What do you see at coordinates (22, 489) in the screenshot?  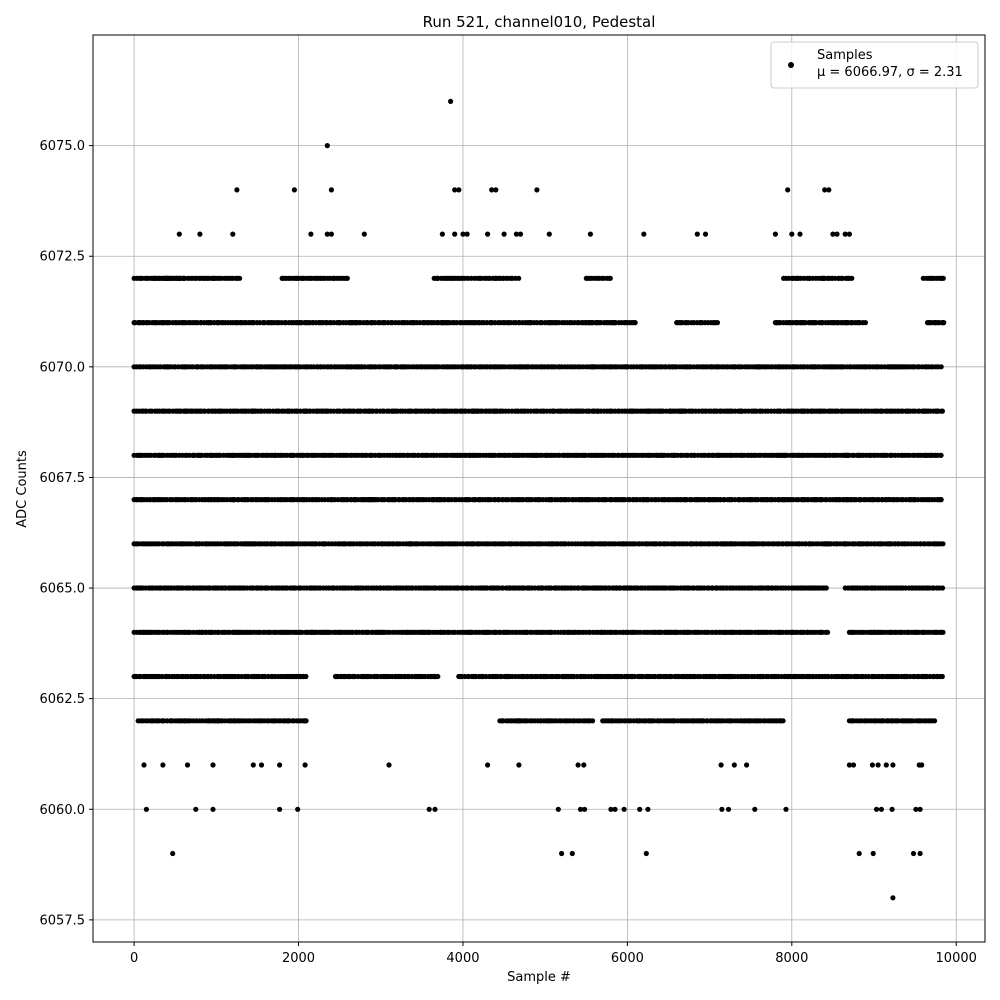 I see `y-axis-label: ADC Counts` at bounding box center [22, 489].